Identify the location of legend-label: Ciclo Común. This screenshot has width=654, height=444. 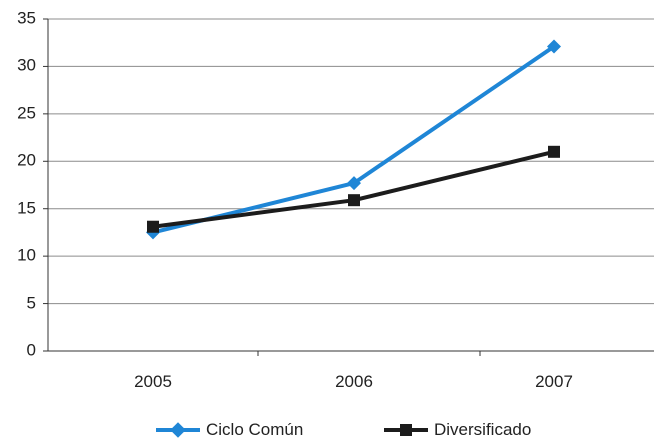
(255, 429).